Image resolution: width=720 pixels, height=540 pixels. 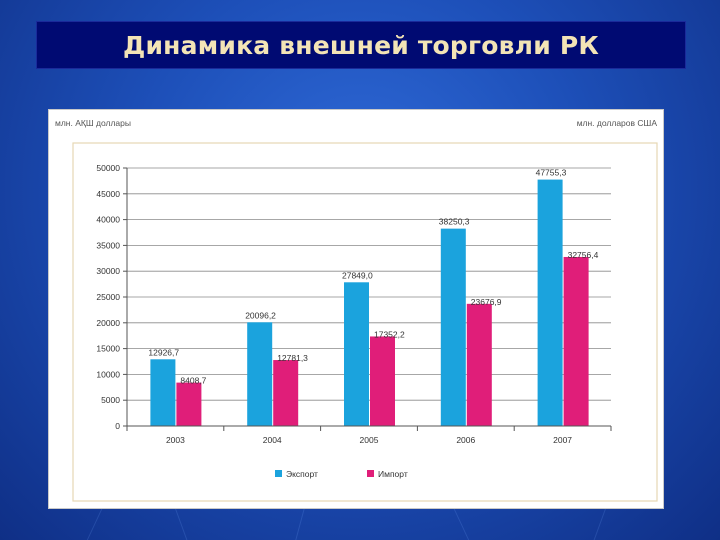 What do you see at coordinates (175, 440) in the screenshot?
I see `x-tick-label: 2003` at bounding box center [175, 440].